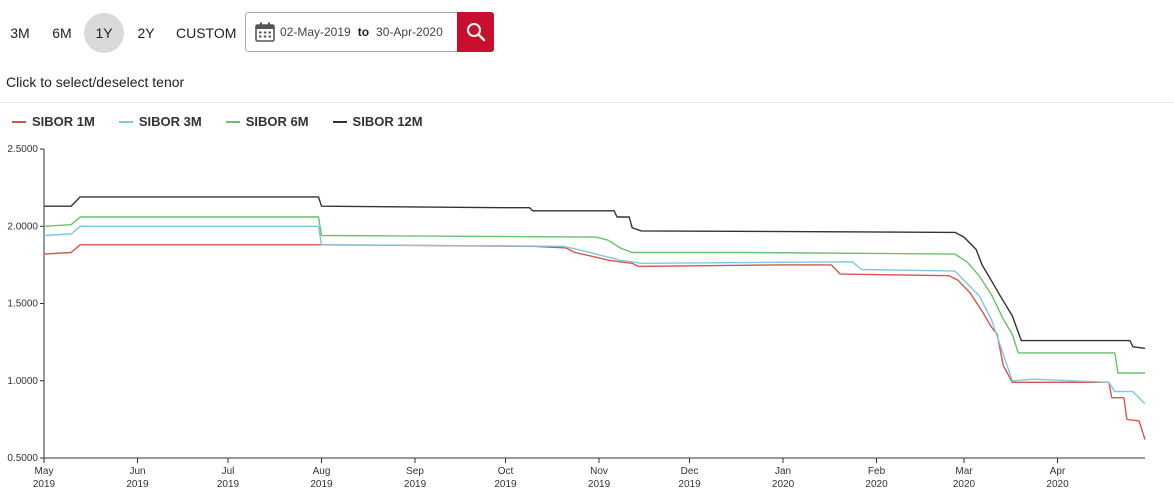  What do you see at coordinates (506, 471) in the screenshot?
I see `x-tick-label-month: Oct` at bounding box center [506, 471].